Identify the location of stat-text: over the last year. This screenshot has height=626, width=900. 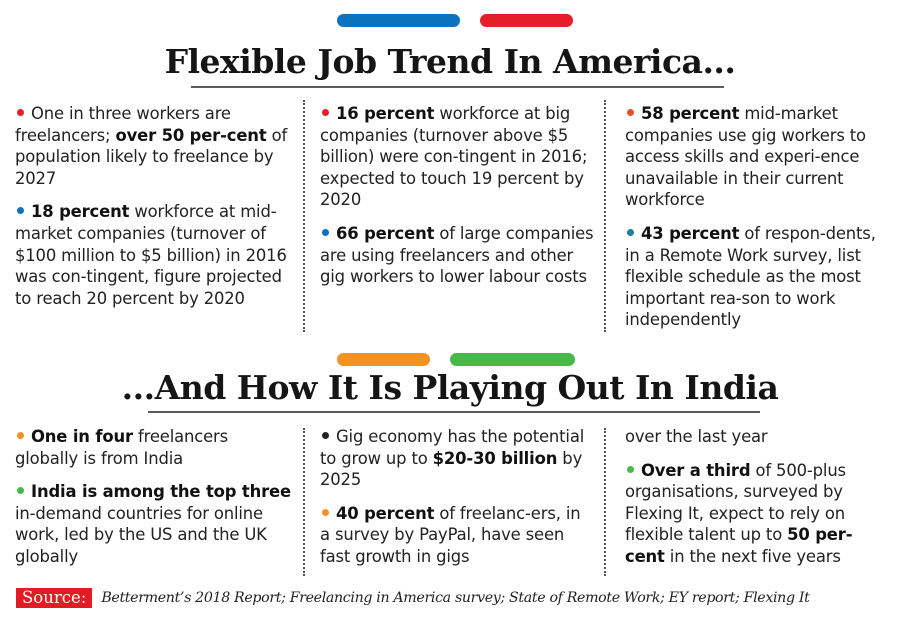
(696, 436).